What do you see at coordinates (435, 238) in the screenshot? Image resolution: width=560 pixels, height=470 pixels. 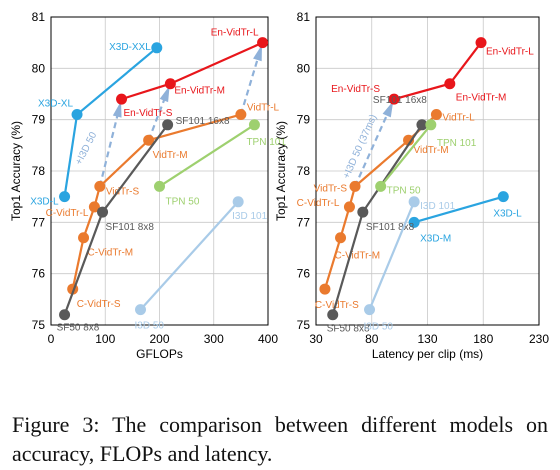 I see `data-point-label: X3D-M` at bounding box center [435, 238].